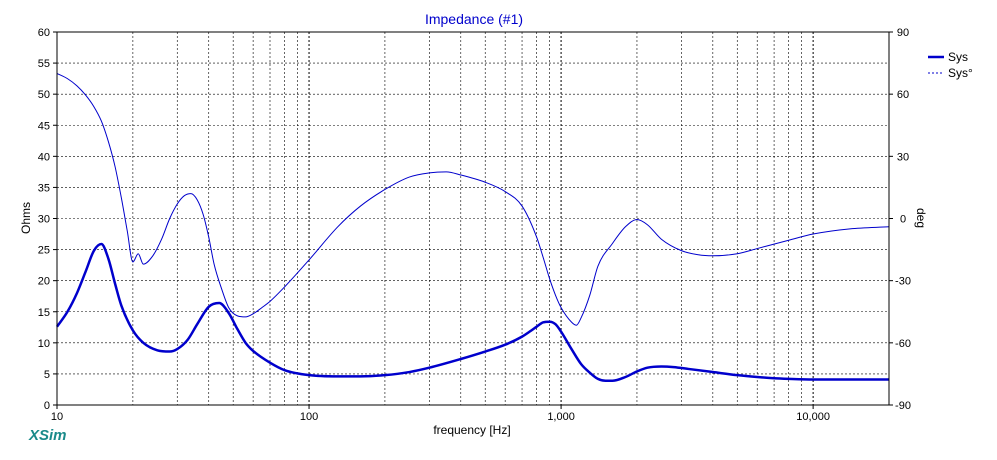  What do you see at coordinates (903, 157) in the screenshot?
I see `y2-tick-label: 30` at bounding box center [903, 157].